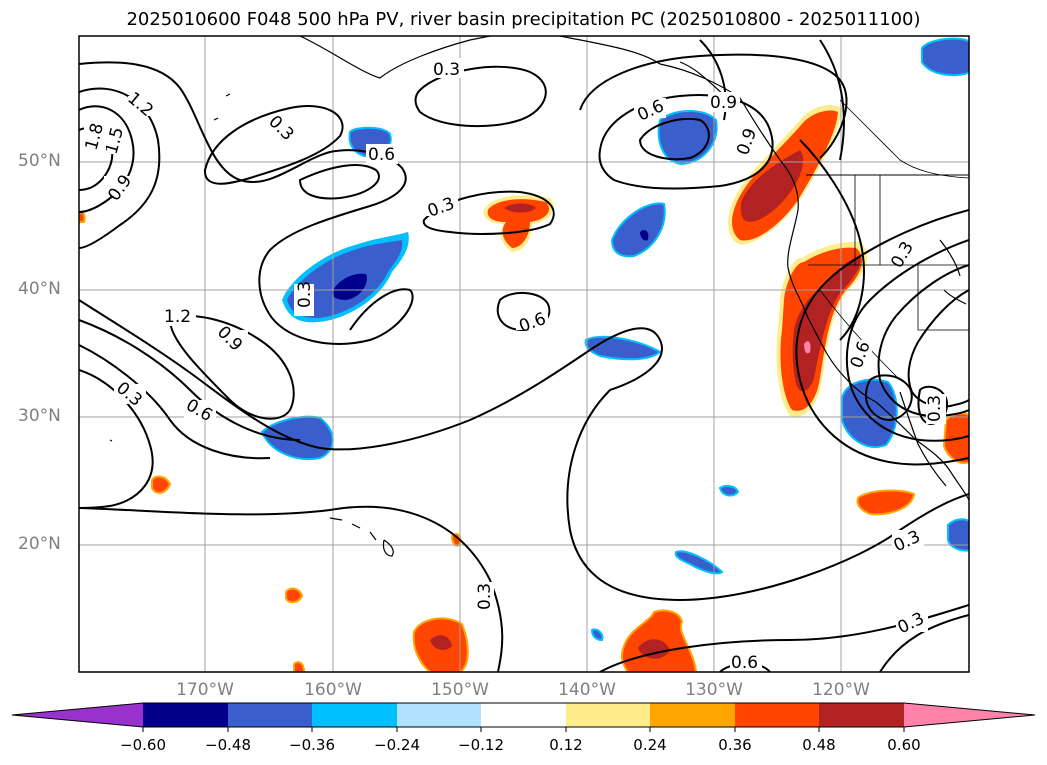 The height and width of the screenshot is (765, 1047). What do you see at coordinates (39, 544) in the screenshot?
I see `lat-label-20n: 20°N` at bounding box center [39, 544].